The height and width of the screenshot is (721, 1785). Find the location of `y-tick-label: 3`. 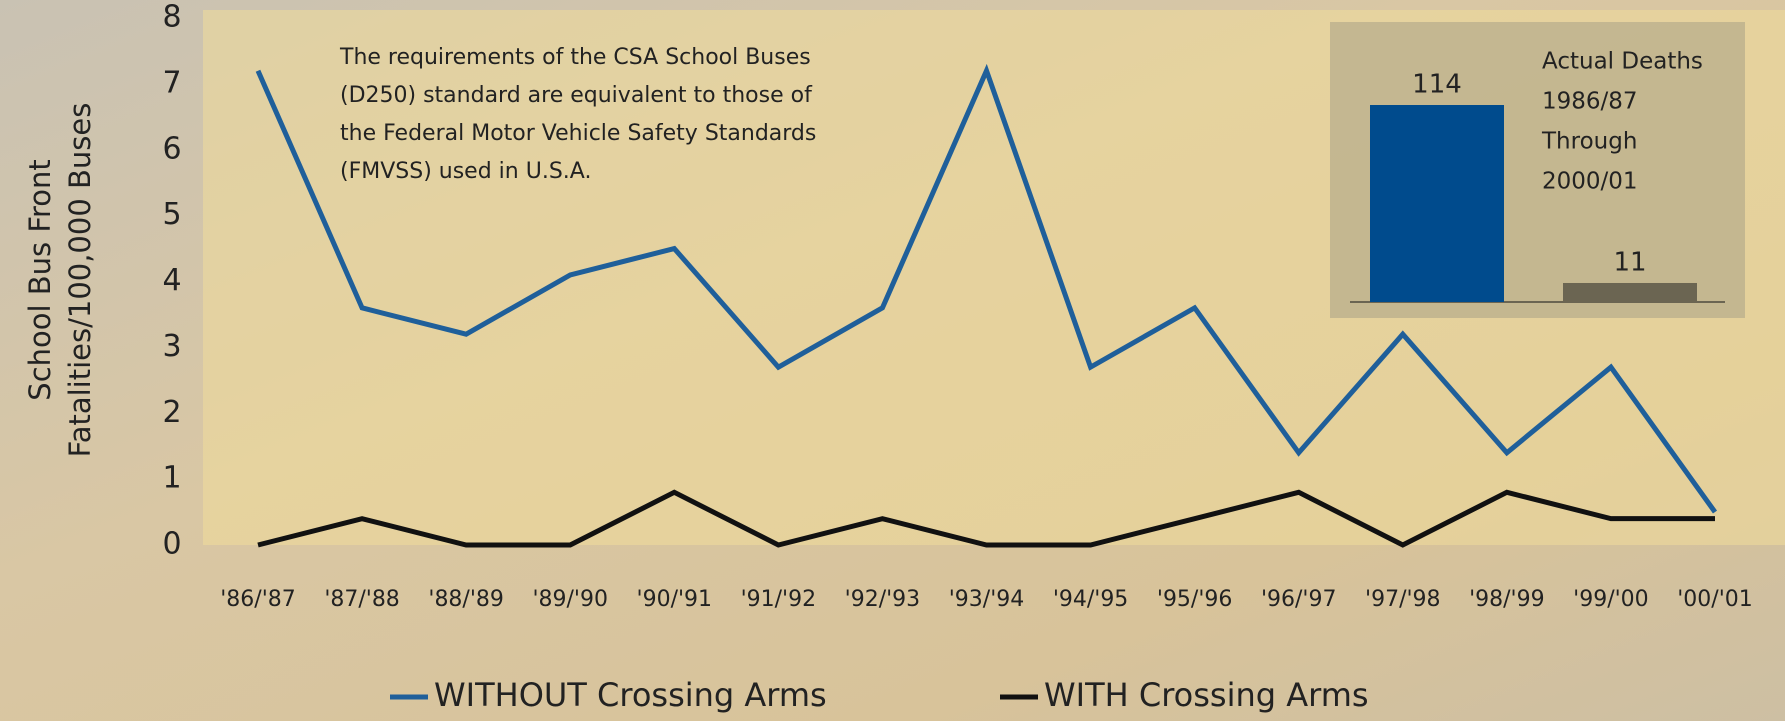

y-tick-label: 3 is located at coordinates (171, 346).